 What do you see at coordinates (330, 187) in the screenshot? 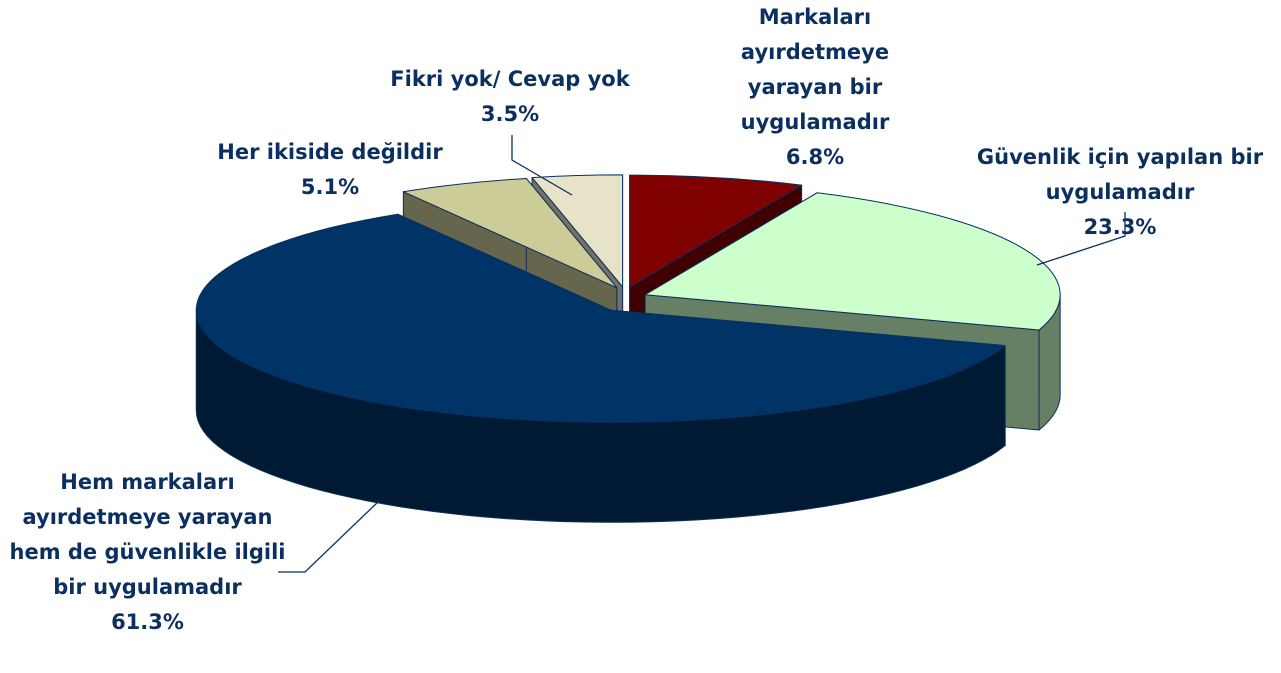
I see `value-label: 5.1%` at bounding box center [330, 187].